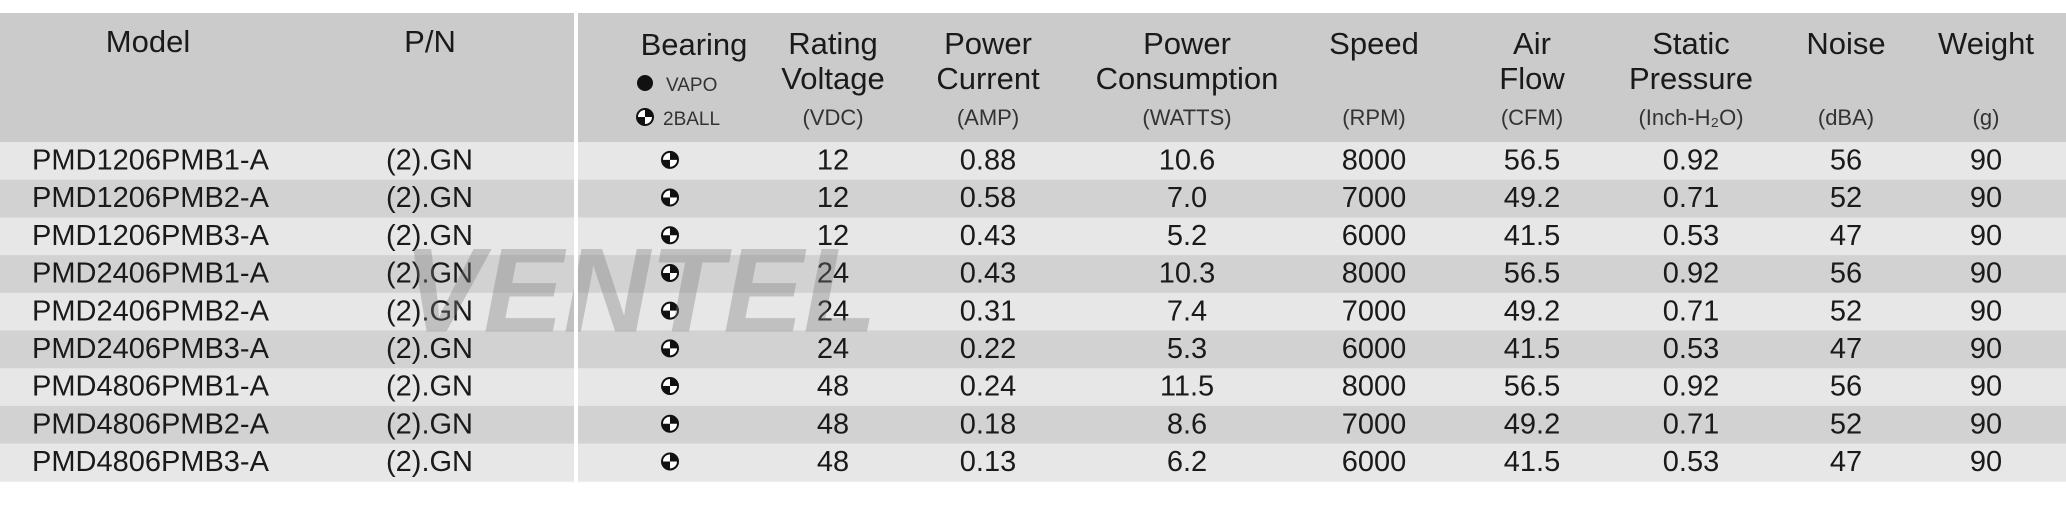  I want to click on header-label: Pressure, so click(1691, 78).